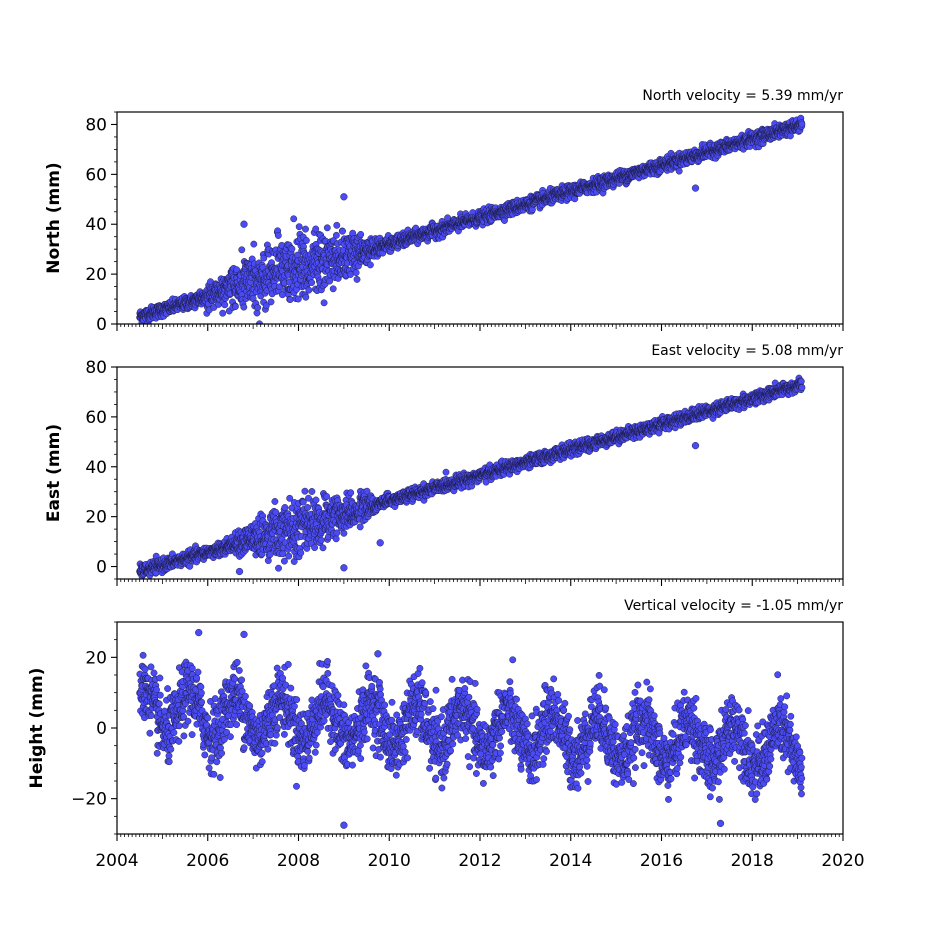 Image resolution: width=937 pixels, height=937 pixels. Describe the element at coordinates (96, 275) in the screenshot. I see `y-tick-label: 20` at that location.